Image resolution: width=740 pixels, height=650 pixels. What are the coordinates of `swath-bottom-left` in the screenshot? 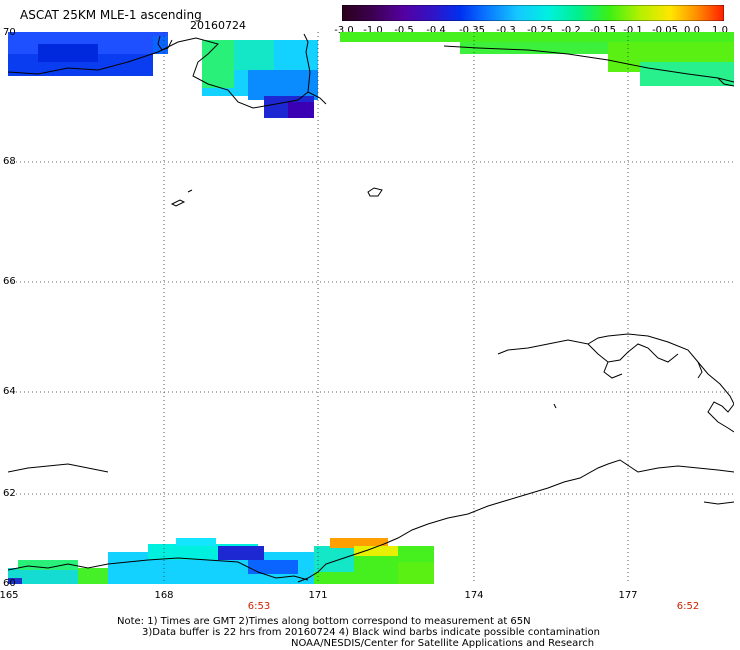 It's located at (168, 561).